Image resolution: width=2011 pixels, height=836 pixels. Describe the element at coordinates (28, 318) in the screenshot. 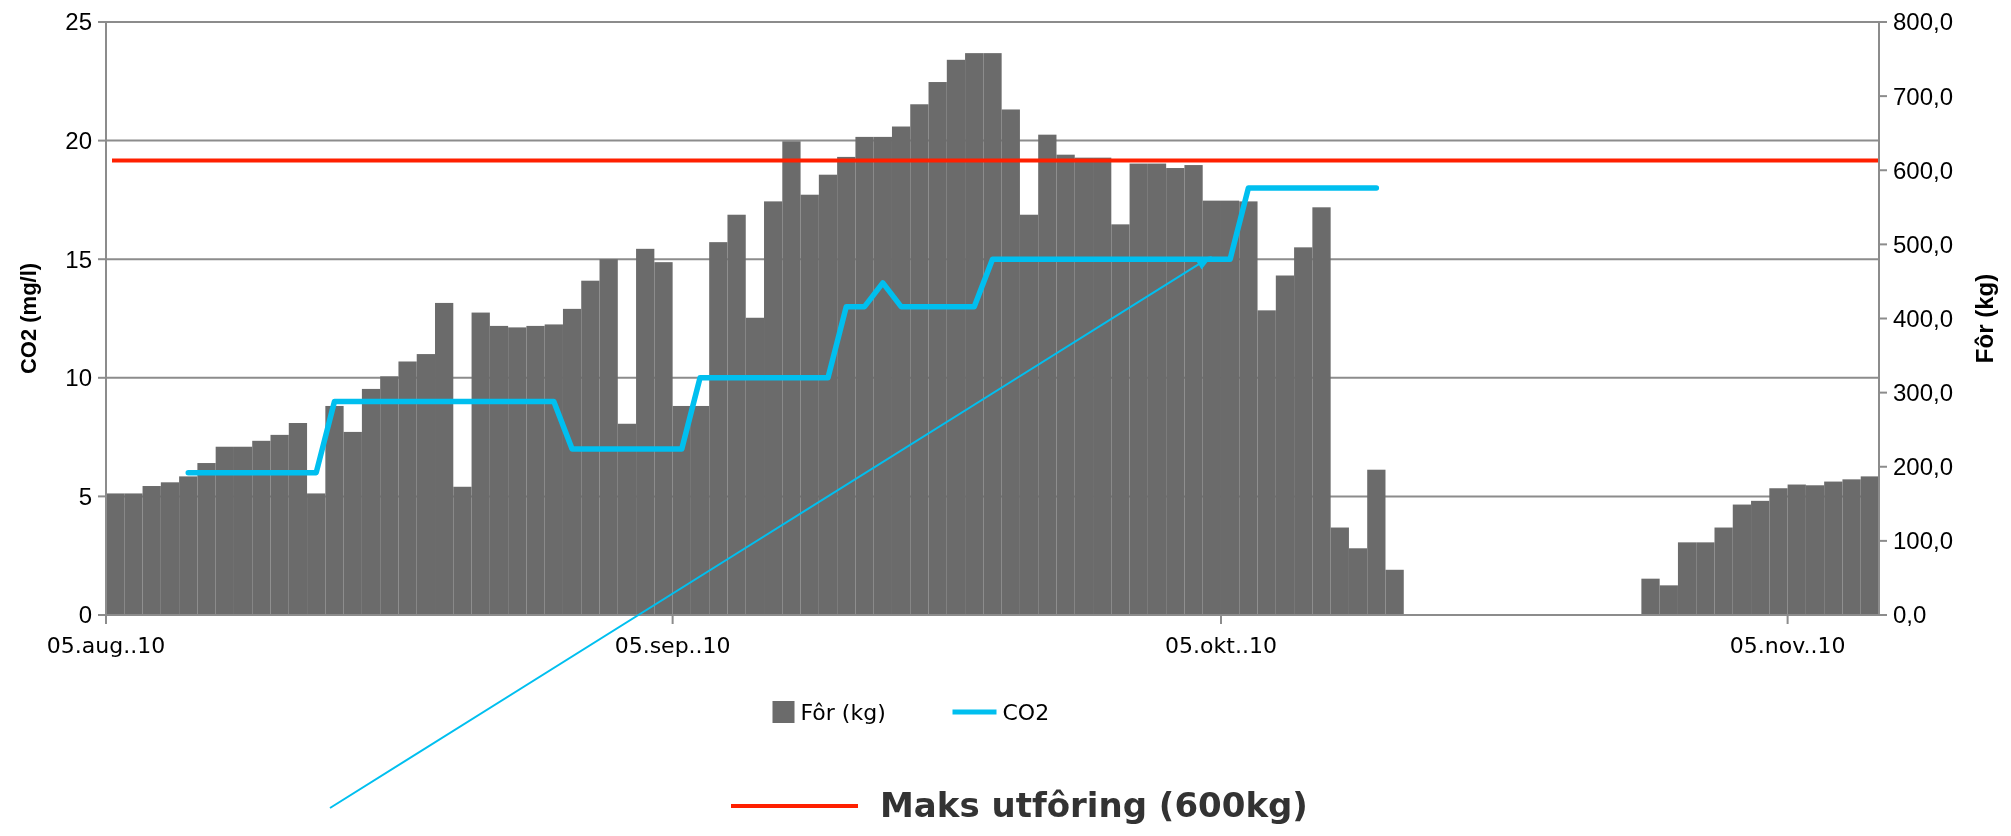

I see `y-axis-title: CO2 (mg/l)` at that location.